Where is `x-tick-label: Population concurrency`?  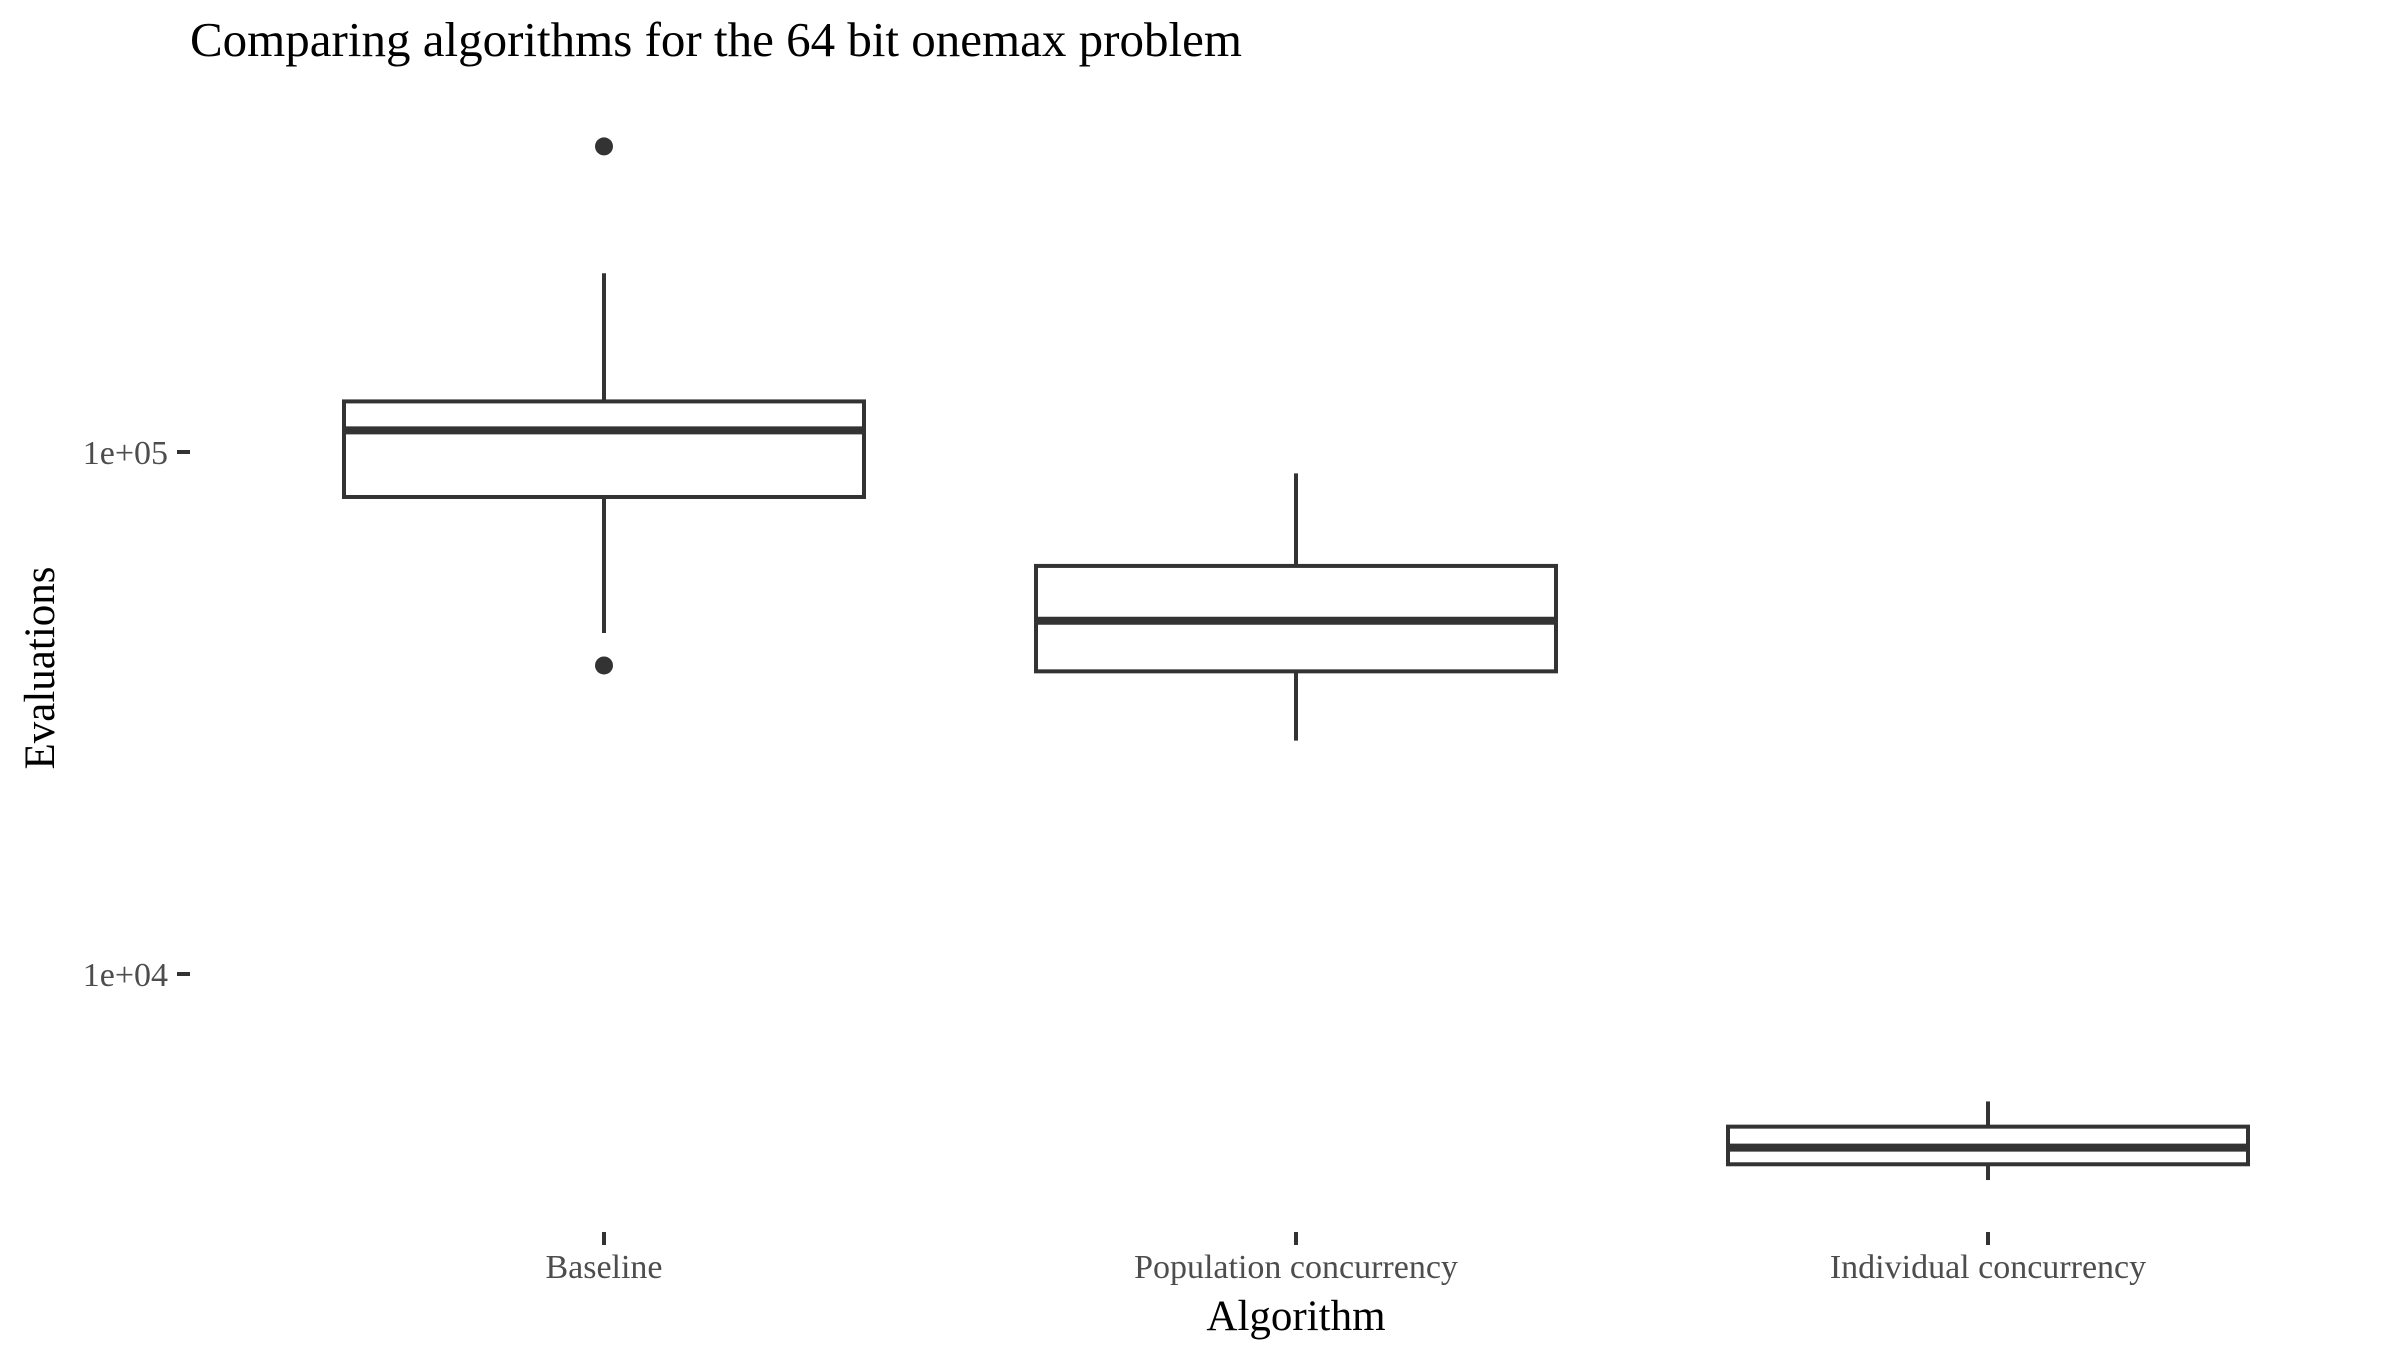
x-tick-label: Population concurrency is located at coordinates (1296, 1267).